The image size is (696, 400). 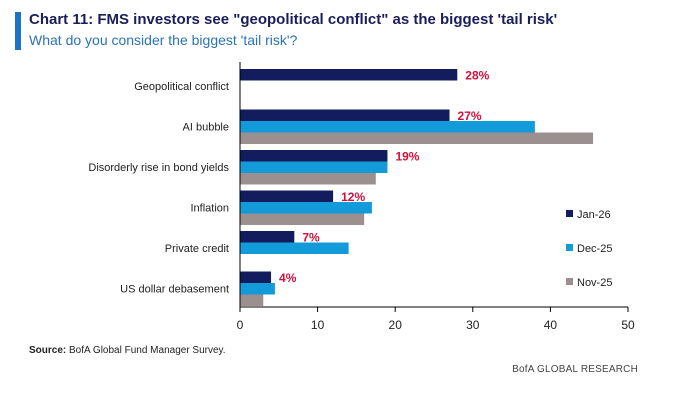 I want to click on legend-label-jan-26: Jan-26, so click(x=594, y=215).